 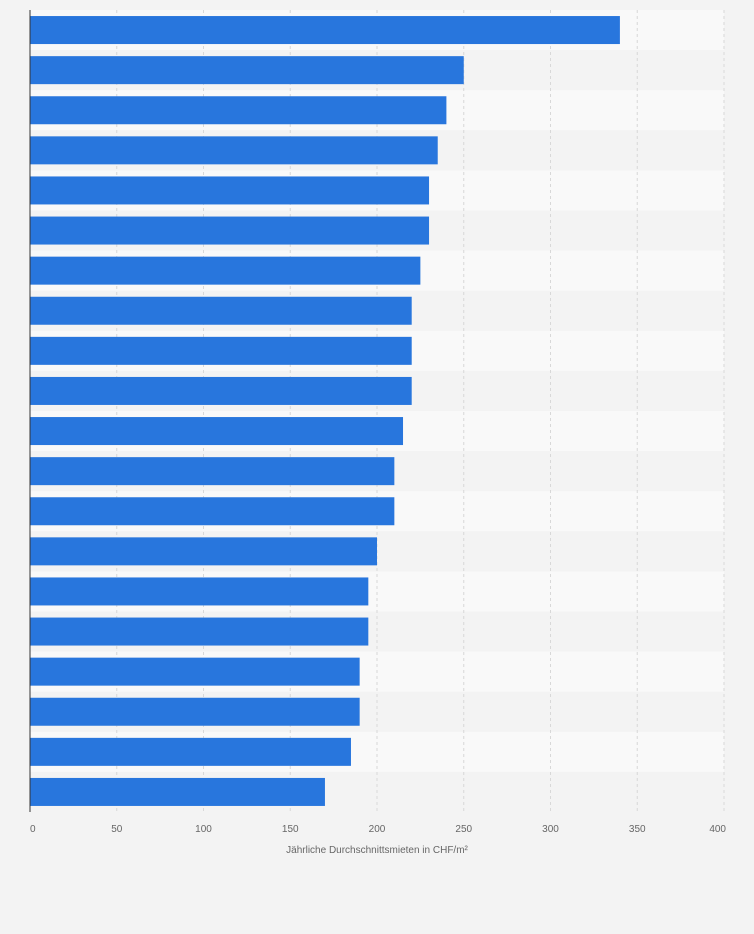 I want to click on x-tick-label: 50, so click(x=117, y=829).